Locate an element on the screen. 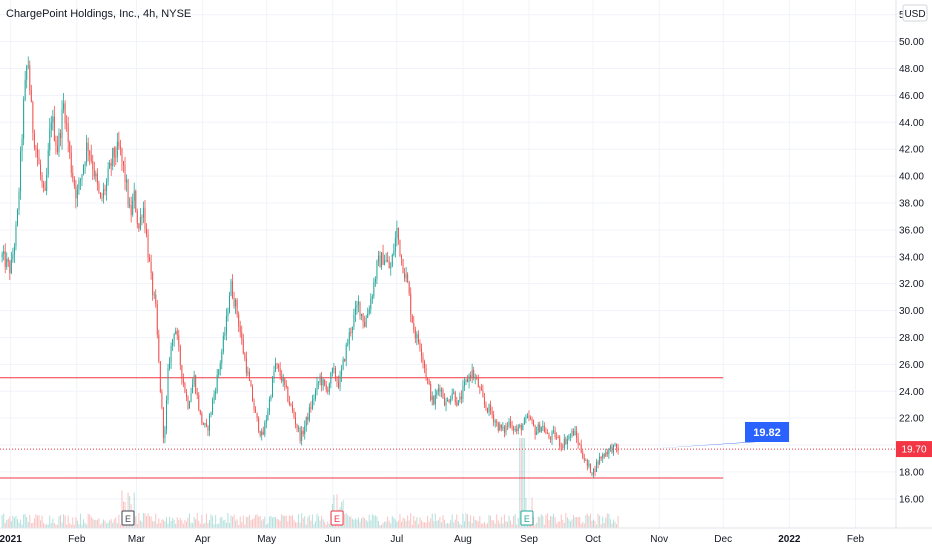 The width and height of the screenshot is (932, 550). y-tick-label: 28.00 is located at coordinates (911, 338).